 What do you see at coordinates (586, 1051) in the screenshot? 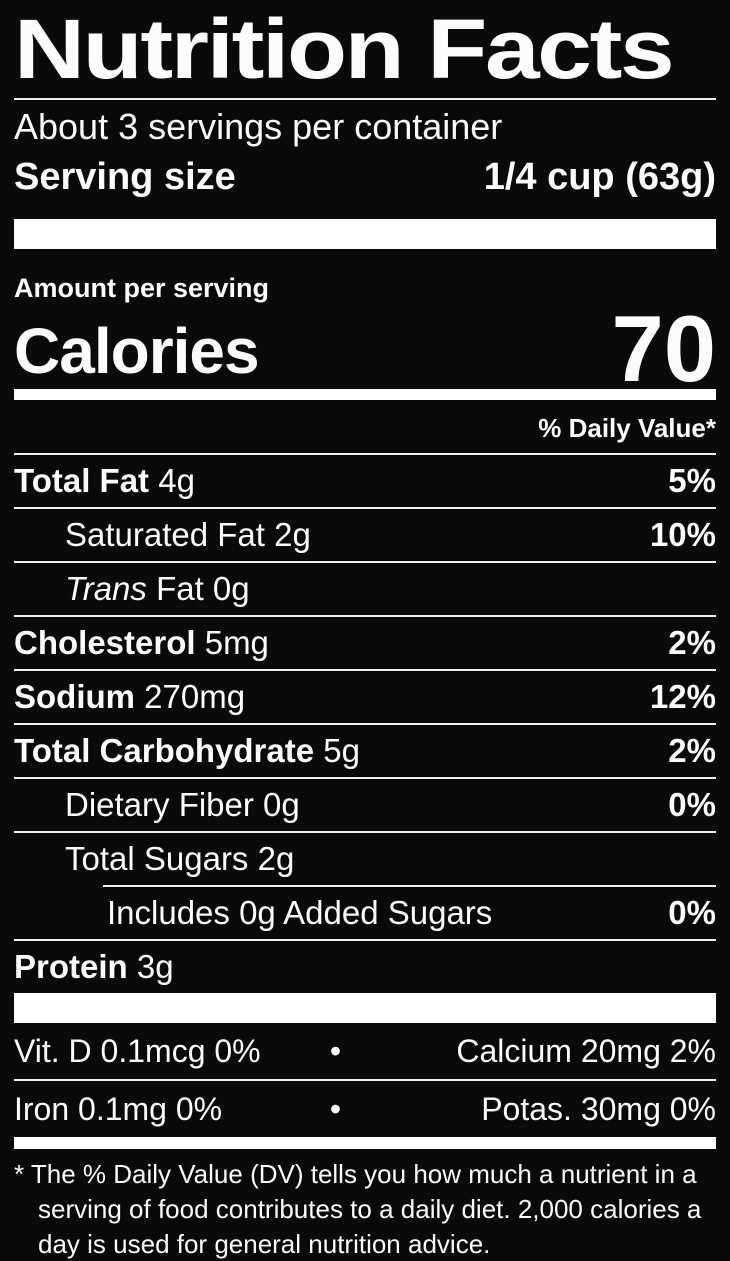
I see `micronutrient-right: Calcium 20mg 2%` at bounding box center [586, 1051].